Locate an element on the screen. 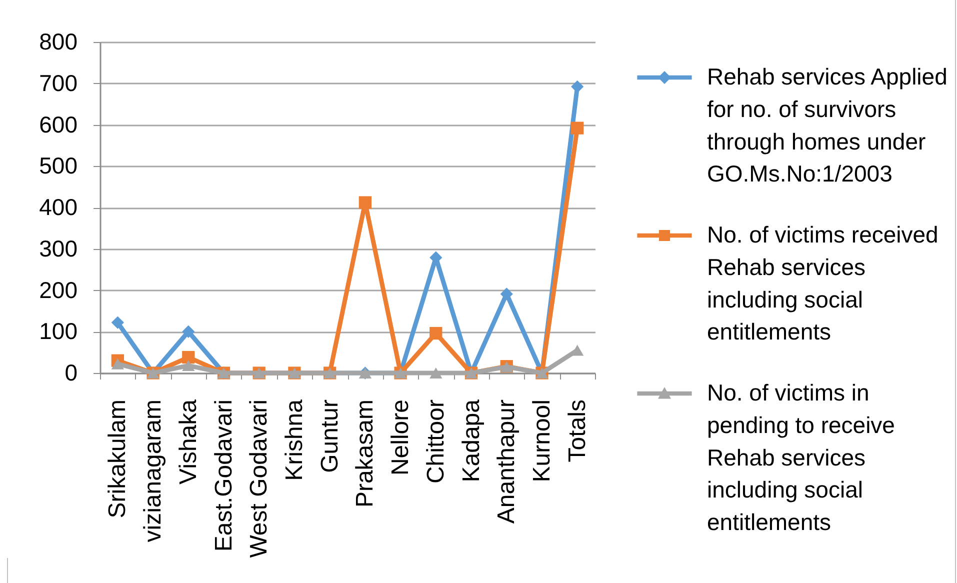 Image resolution: width=957 pixels, height=583 pixels. x-tick-label: vizianagaram is located at coordinates (153, 471).